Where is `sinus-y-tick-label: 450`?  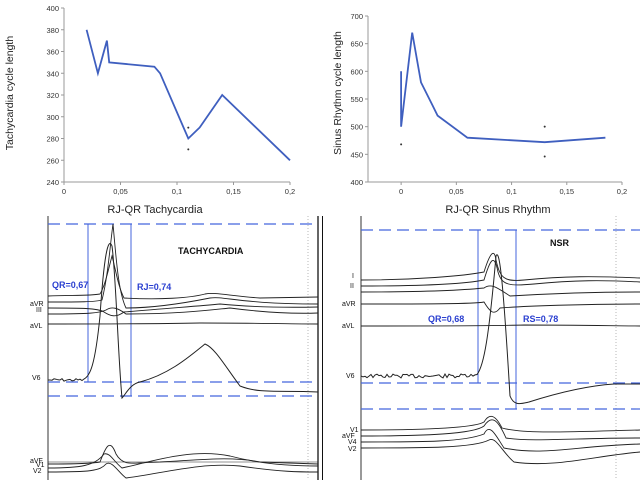 sinus-y-tick-label: 450 is located at coordinates (356, 154).